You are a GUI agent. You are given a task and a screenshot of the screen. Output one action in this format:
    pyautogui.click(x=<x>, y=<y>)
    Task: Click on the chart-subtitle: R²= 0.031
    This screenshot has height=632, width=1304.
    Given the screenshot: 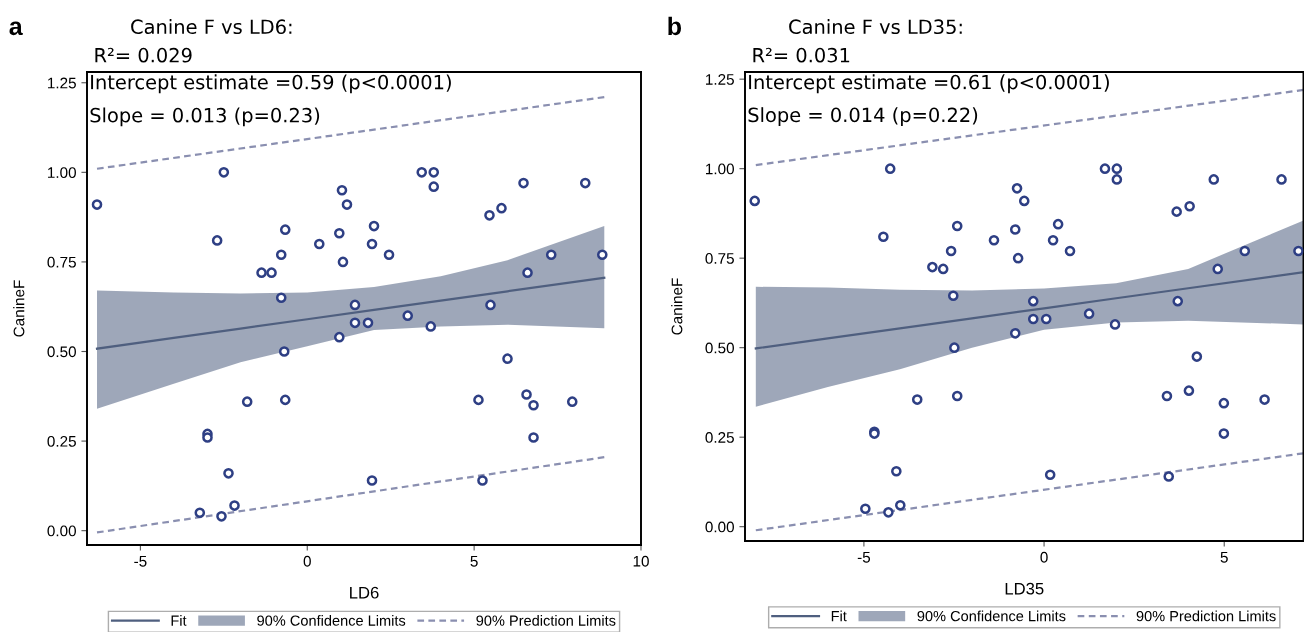 What is the action you would take?
    pyautogui.click(x=801, y=55)
    